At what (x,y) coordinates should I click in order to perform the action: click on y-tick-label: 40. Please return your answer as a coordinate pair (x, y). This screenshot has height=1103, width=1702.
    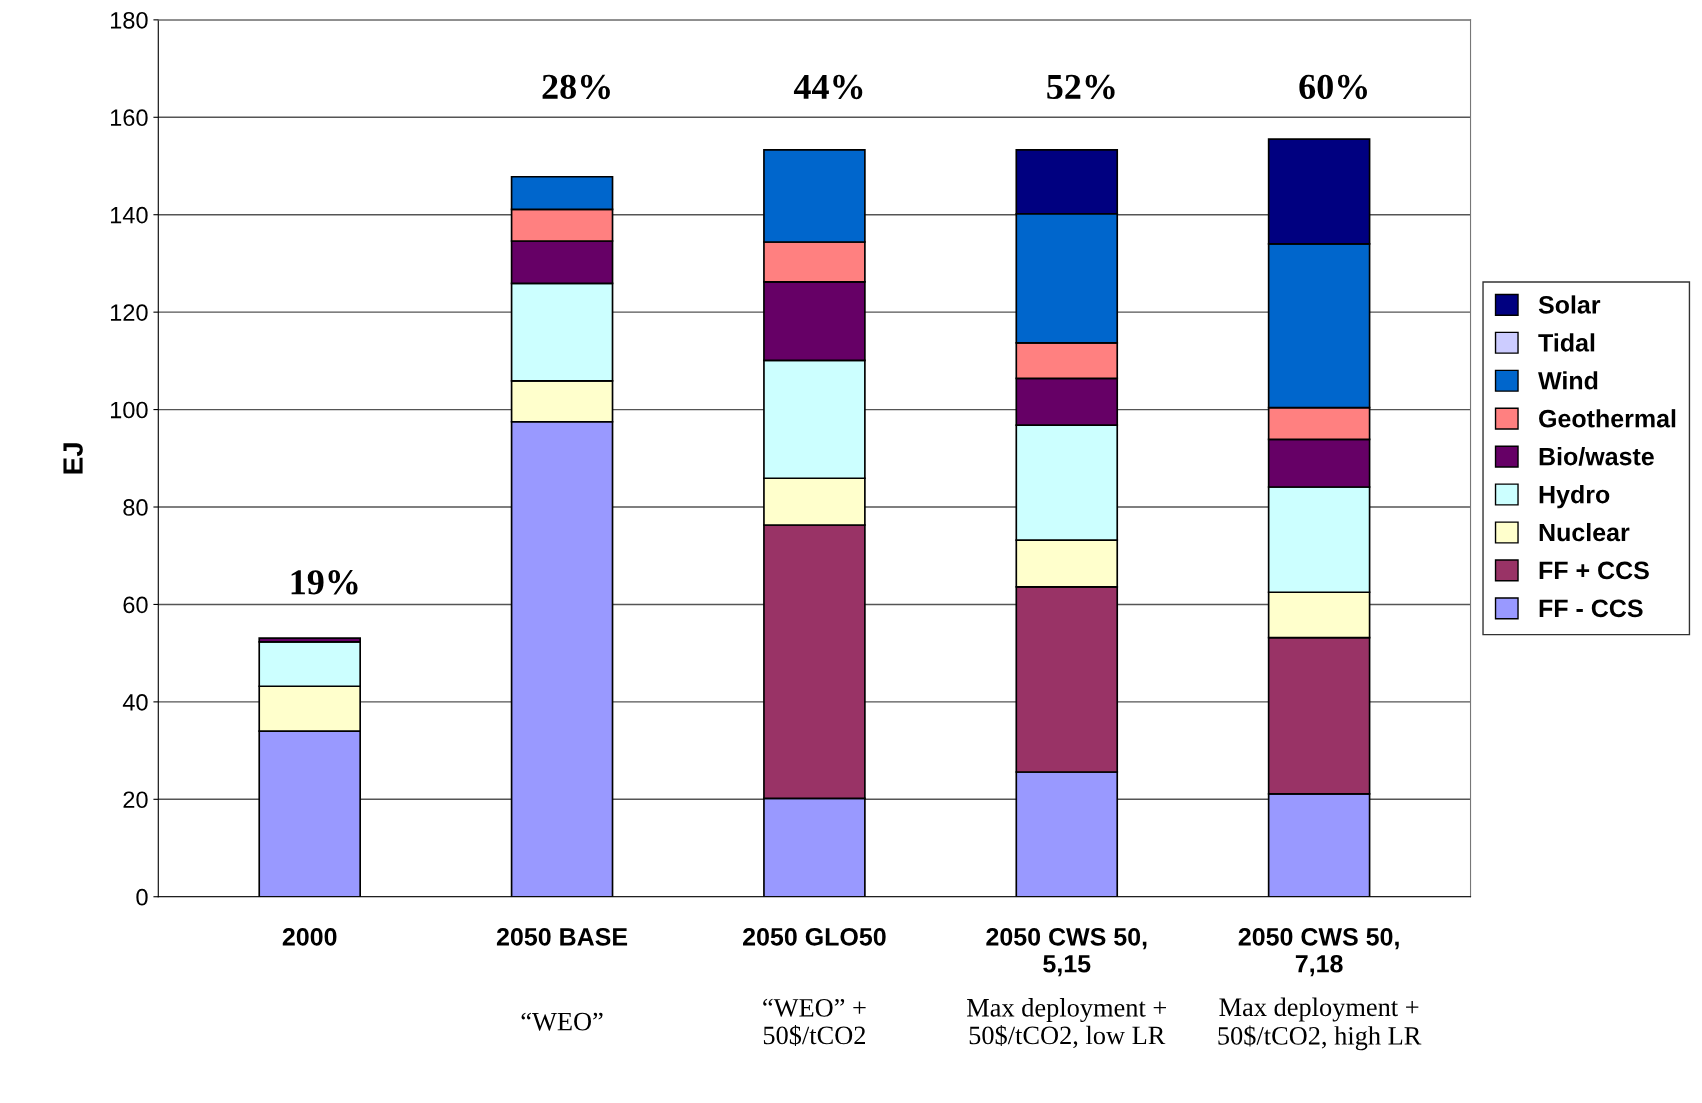
    Looking at the image, I should click on (135, 702).